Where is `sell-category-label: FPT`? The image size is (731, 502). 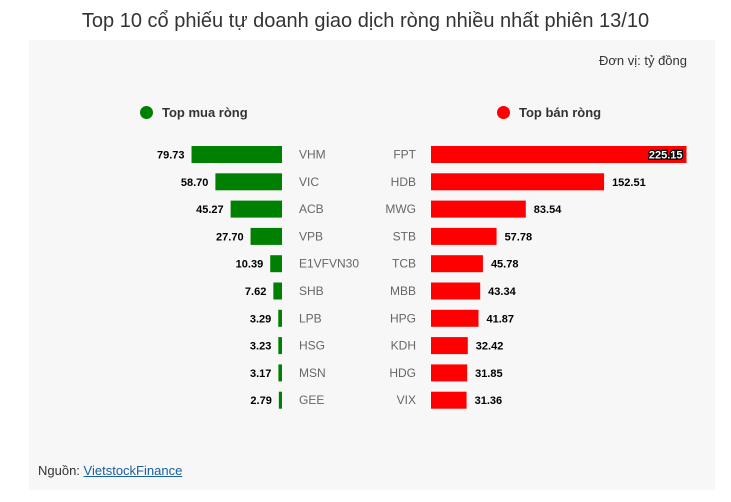
sell-category-label: FPT is located at coordinates (404, 155).